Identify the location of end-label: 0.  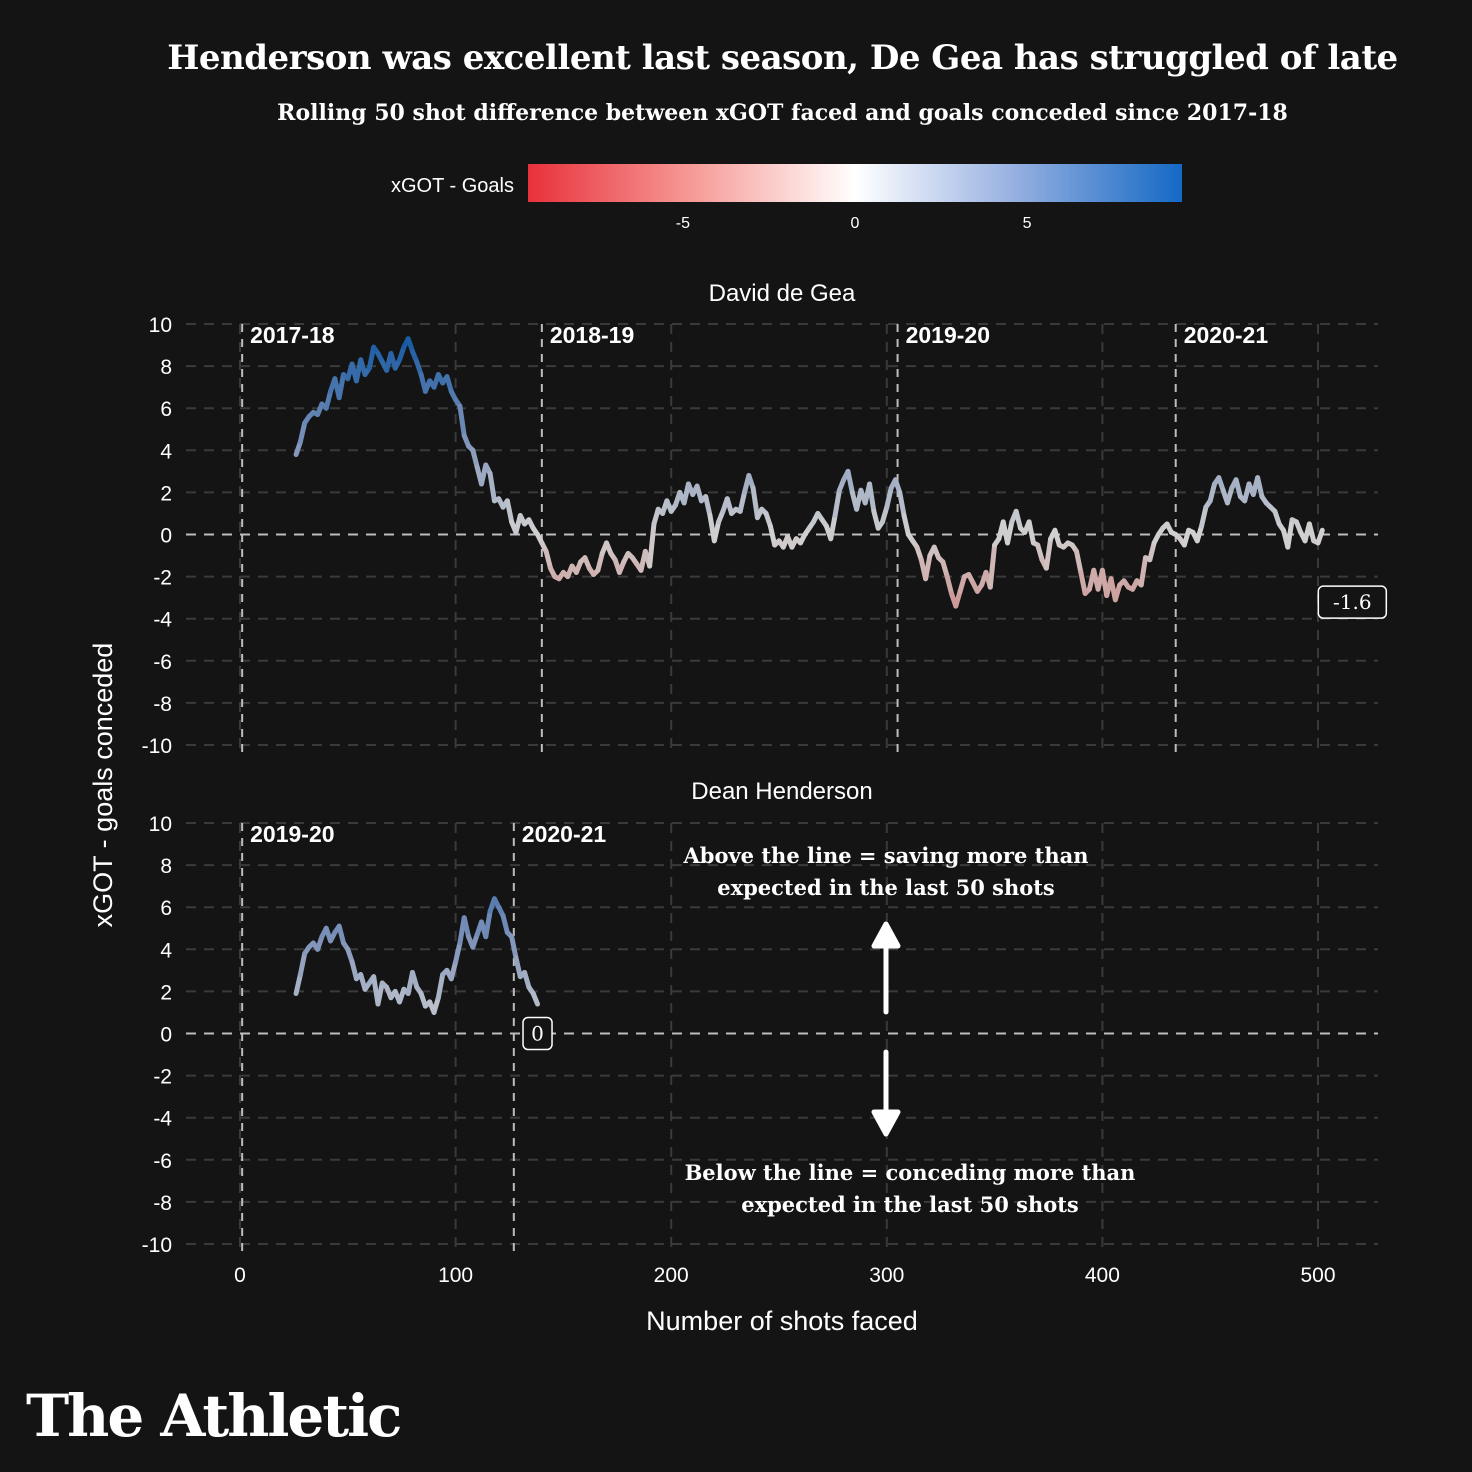
(537, 1034).